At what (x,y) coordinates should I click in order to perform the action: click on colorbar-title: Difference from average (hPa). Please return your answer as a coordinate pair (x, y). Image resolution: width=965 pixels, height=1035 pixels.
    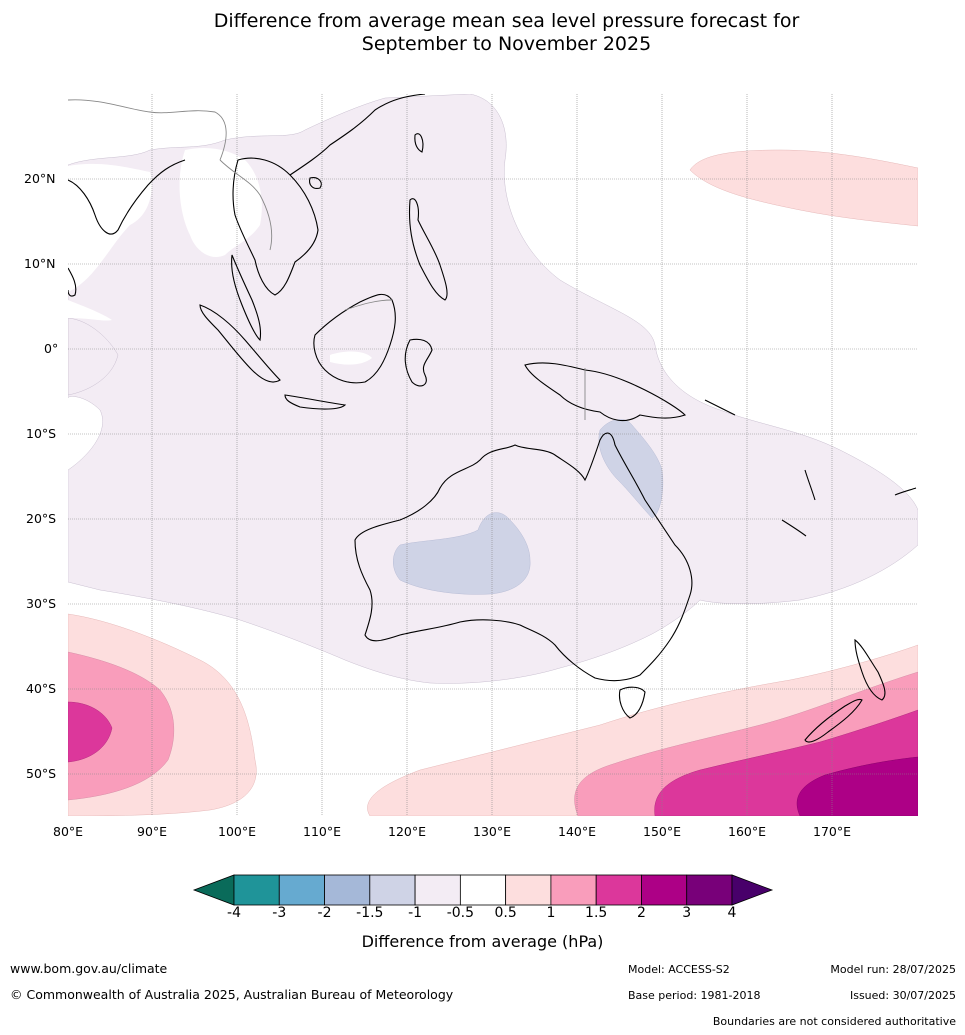
    Looking at the image, I should click on (482, 941).